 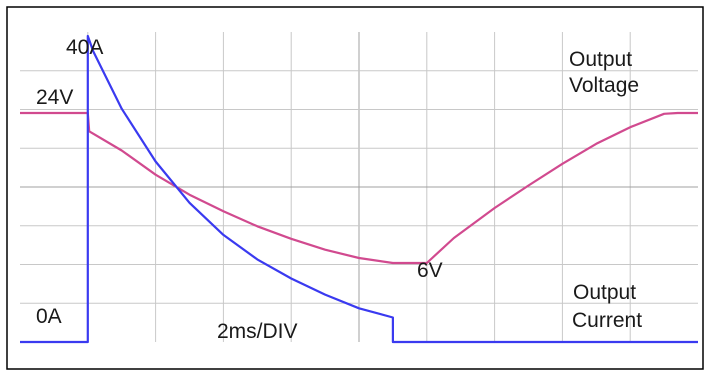 What do you see at coordinates (607, 320) in the screenshot?
I see `current-series-label-line2: Current` at bounding box center [607, 320].